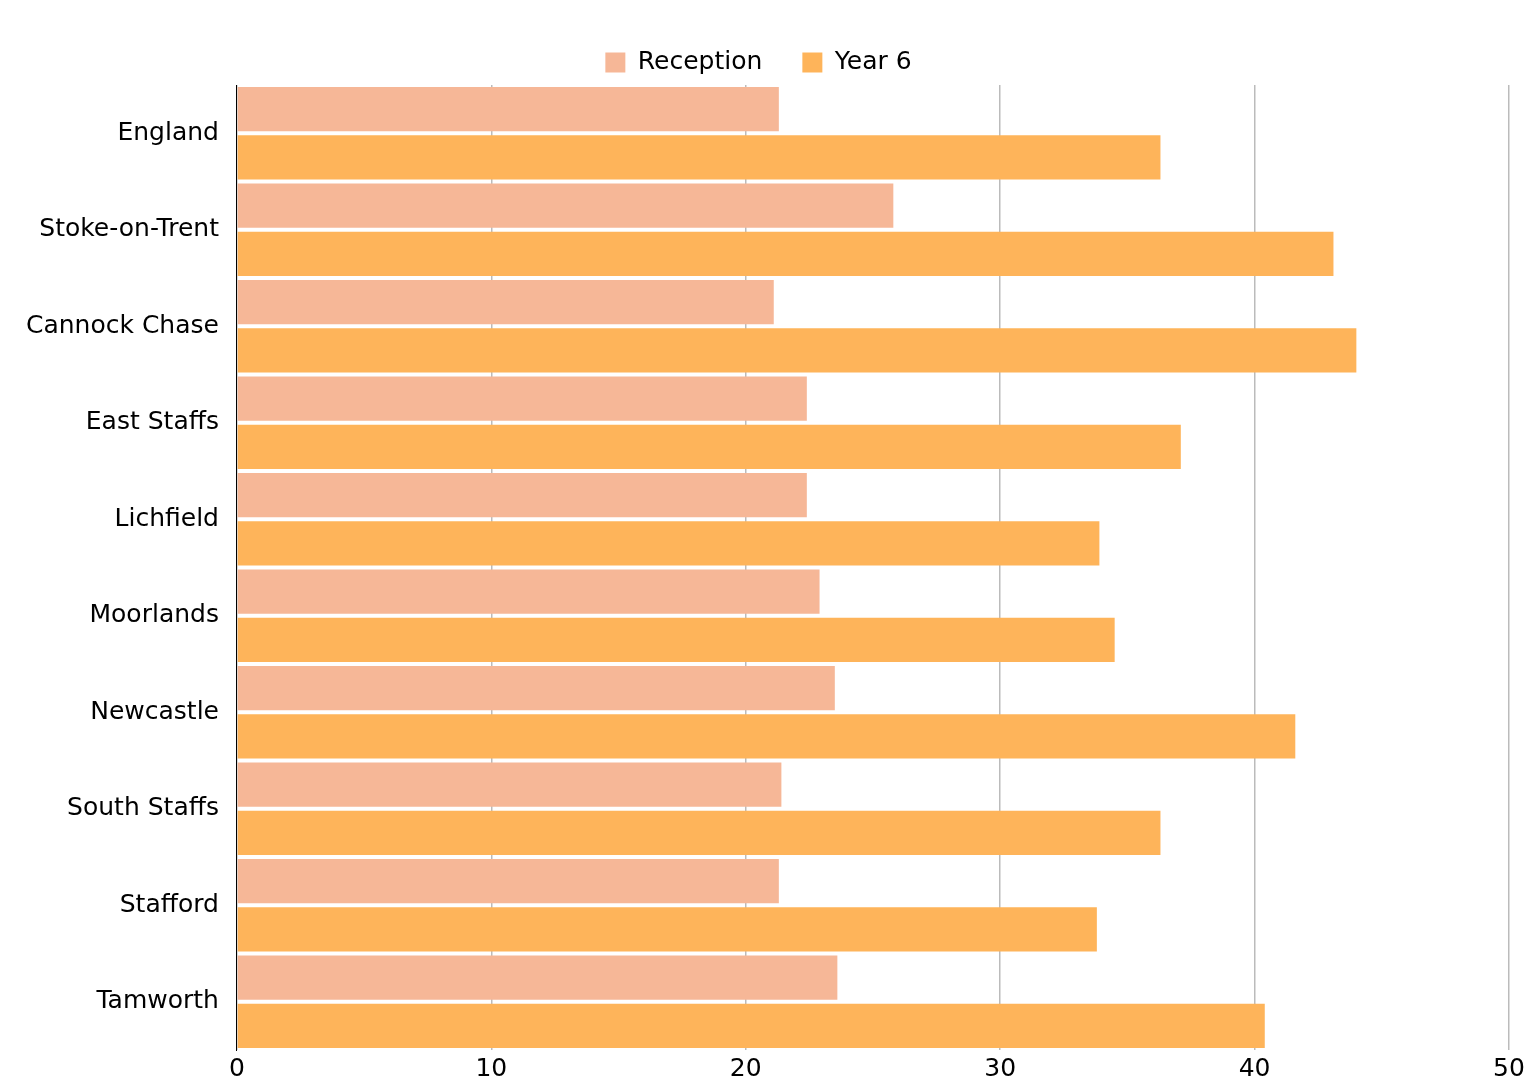 This screenshot has width=1529, height=1088. I want to click on y-tick-label: Newcastle, so click(154, 710).